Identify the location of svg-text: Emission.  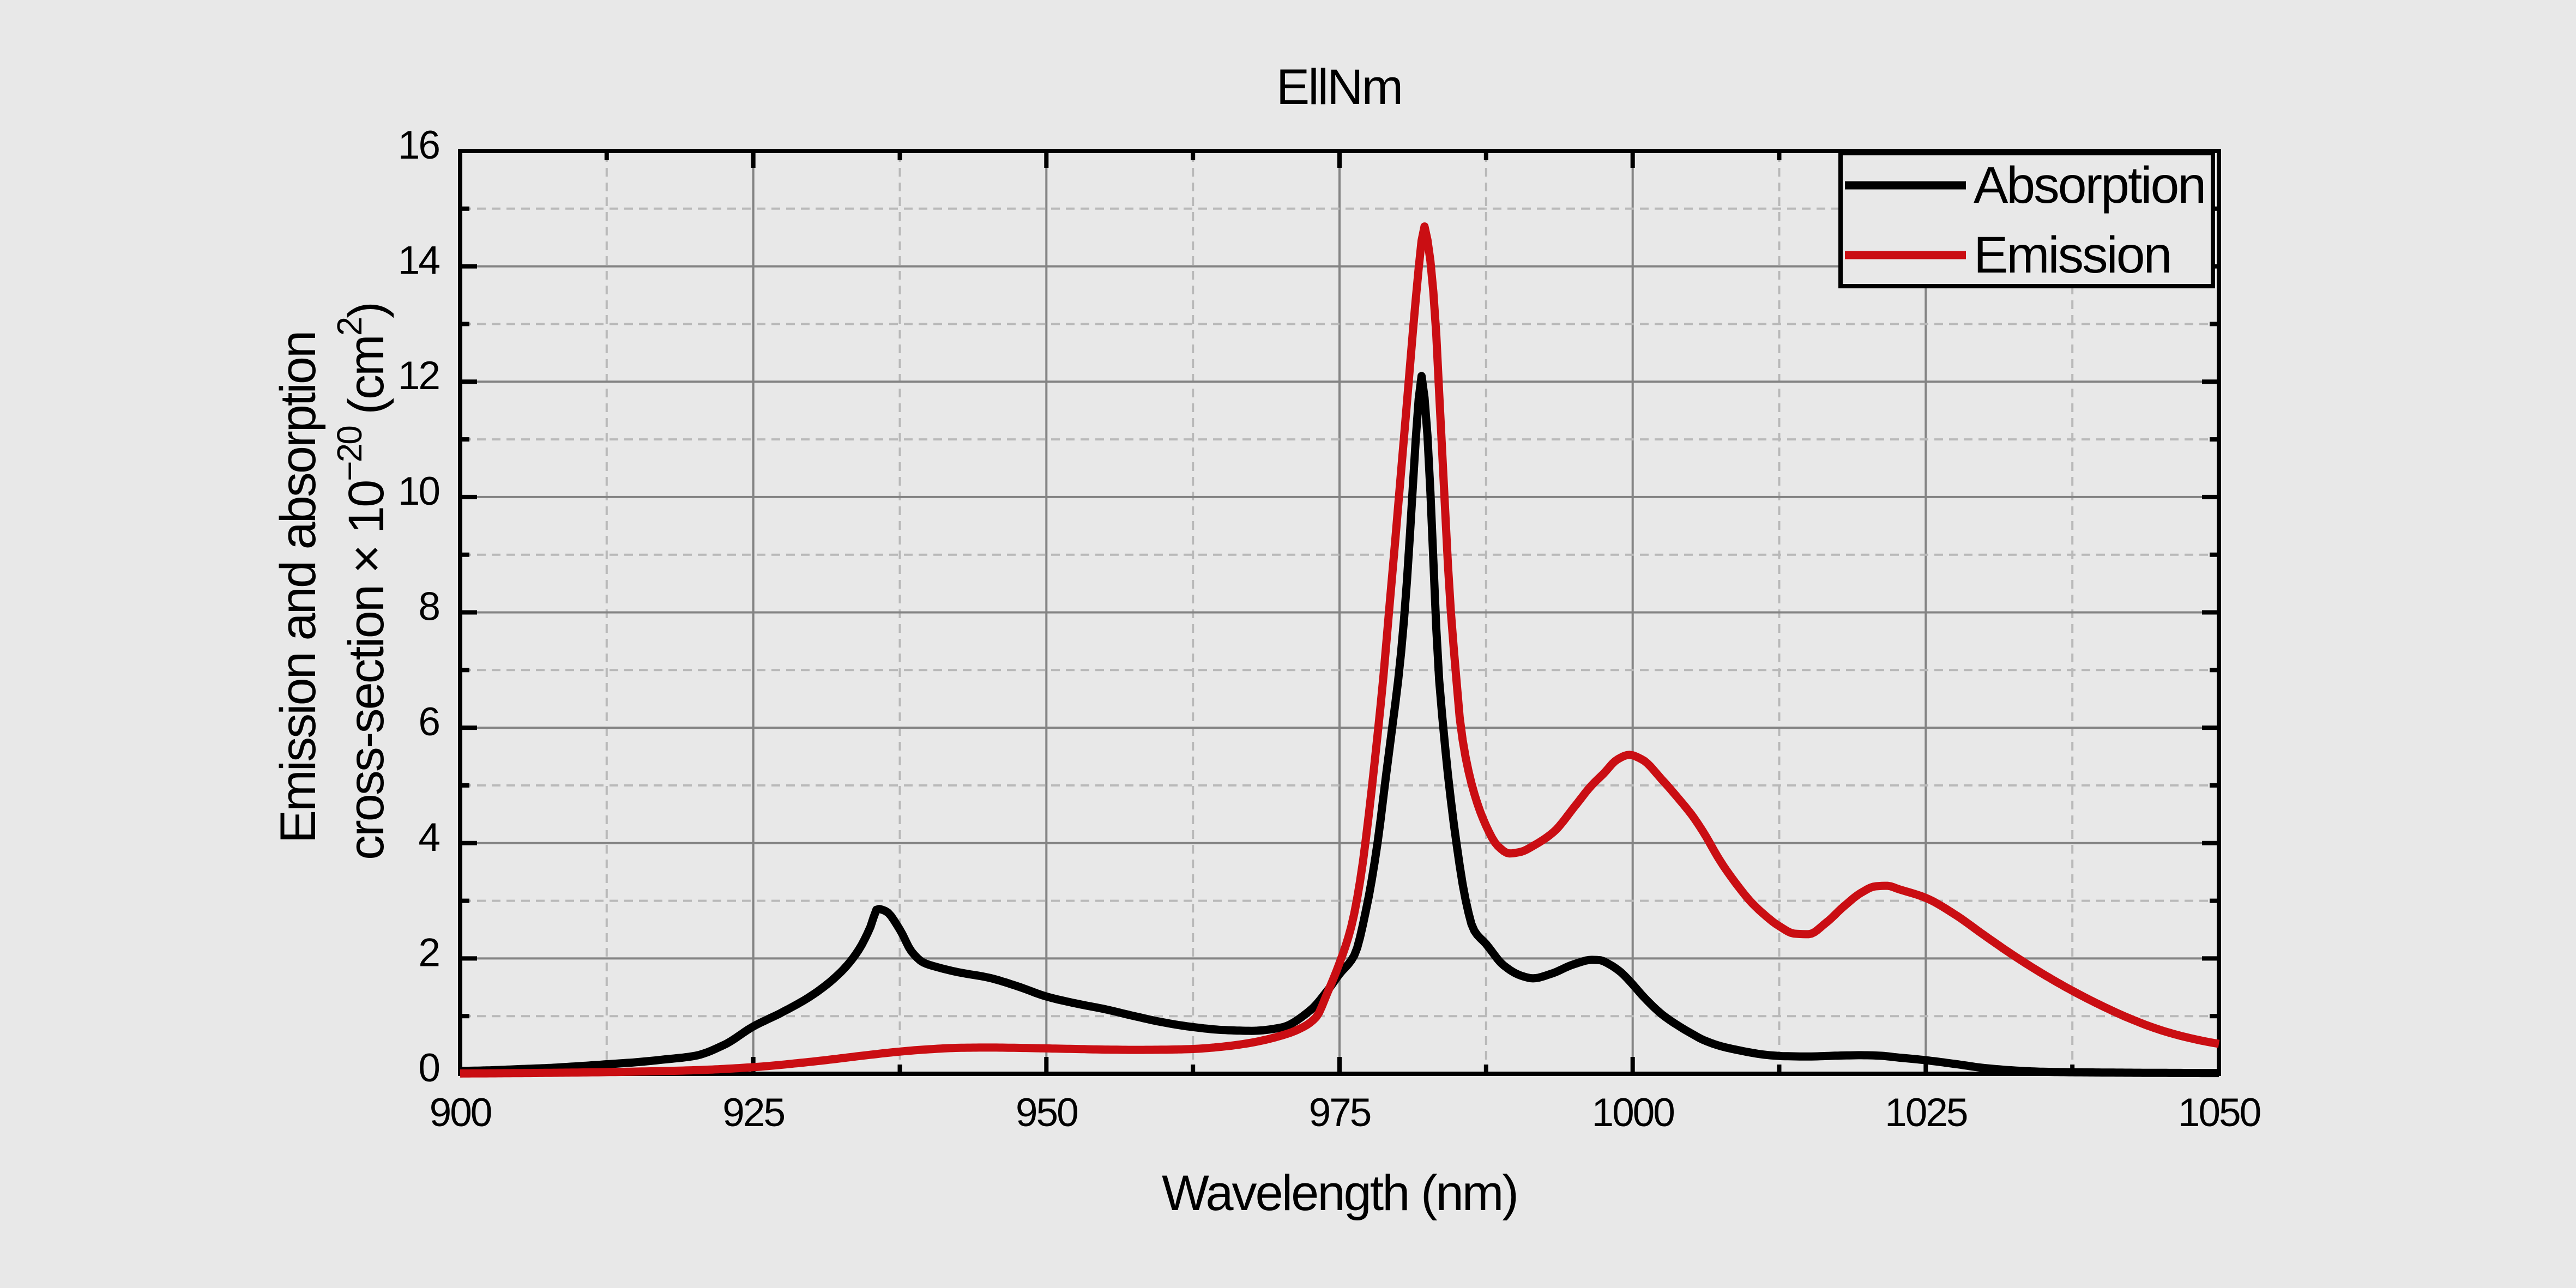
(2072, 255).